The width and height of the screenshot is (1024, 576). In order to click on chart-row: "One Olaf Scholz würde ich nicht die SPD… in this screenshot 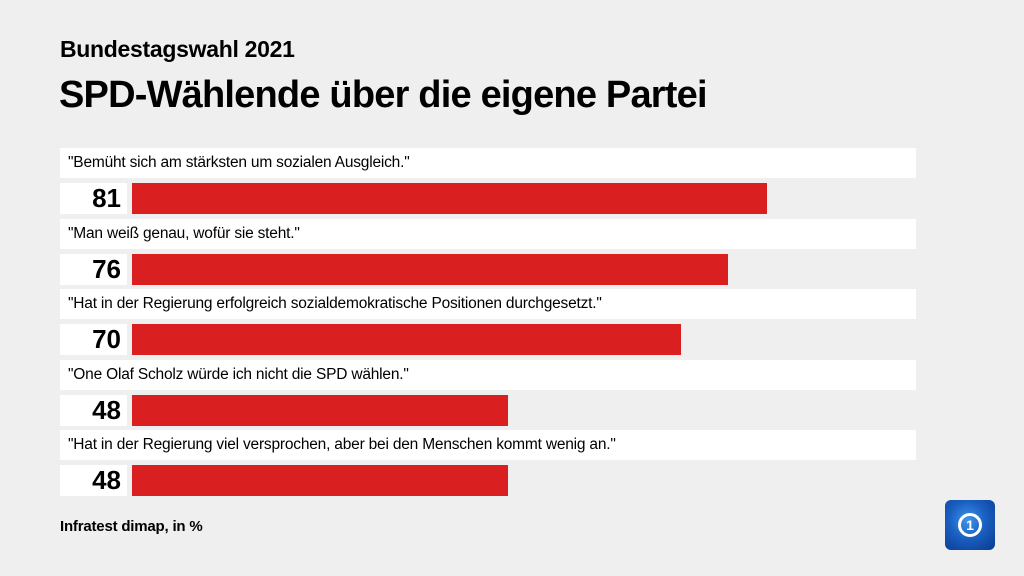, I will do `click(488, 395)`.